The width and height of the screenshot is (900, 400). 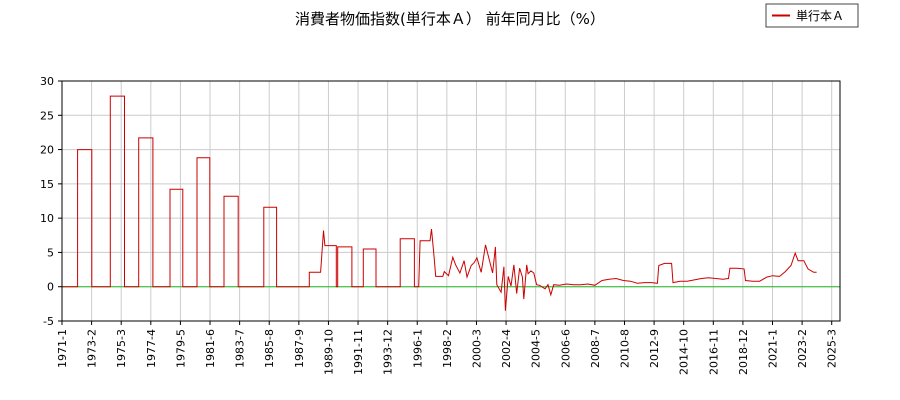 I want to click on x-tick-label: 2004-5, so click(x=536, y=348).